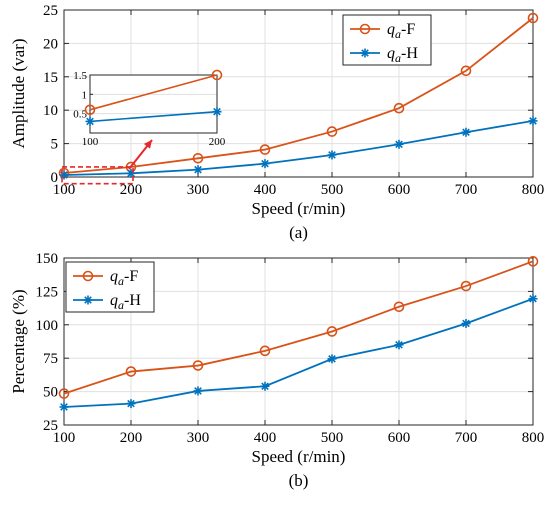 The image size is (550, 505). What do you see at coordinates (47, 292) in the screenshot?
I see `y-tick-label: 125` at bounding box center [47, 292].